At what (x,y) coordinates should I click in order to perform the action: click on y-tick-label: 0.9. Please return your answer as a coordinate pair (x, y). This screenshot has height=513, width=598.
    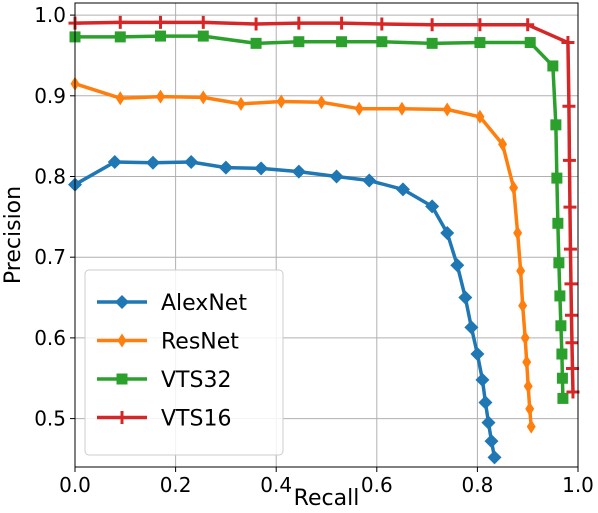
    Looking at the image, I should click on (50, 96).